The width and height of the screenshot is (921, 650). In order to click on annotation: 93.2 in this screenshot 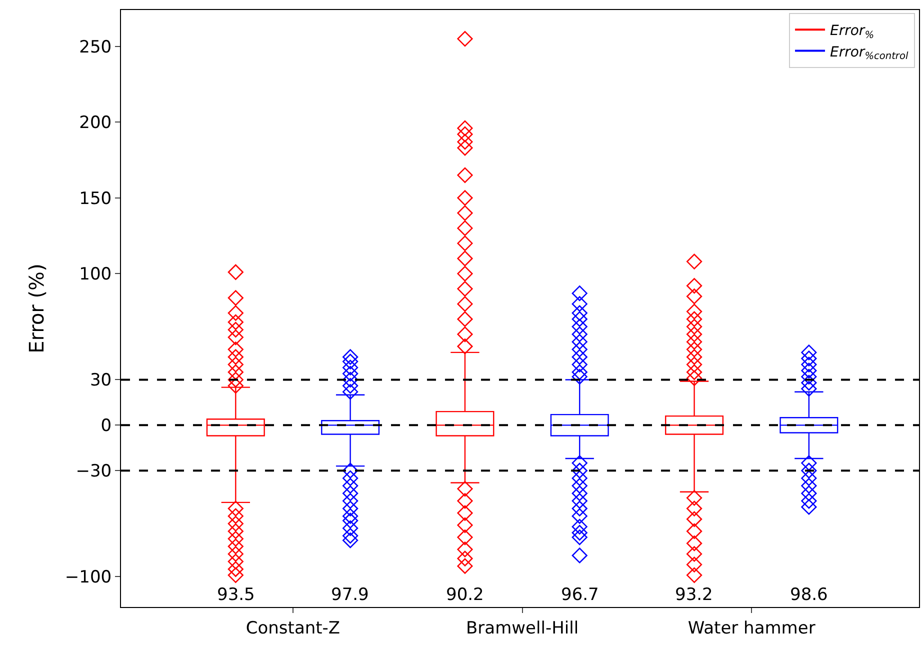, I will do `click(694, 595)`.